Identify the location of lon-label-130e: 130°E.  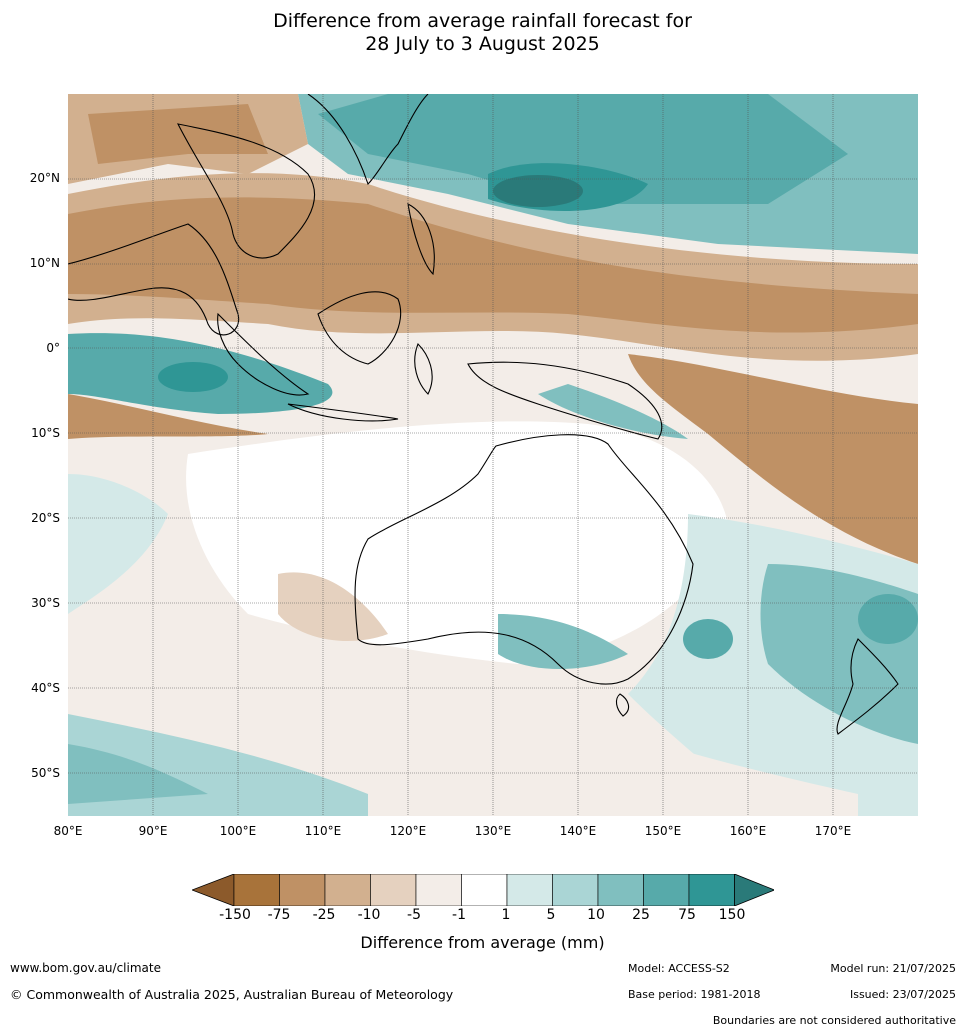
(493, 831).